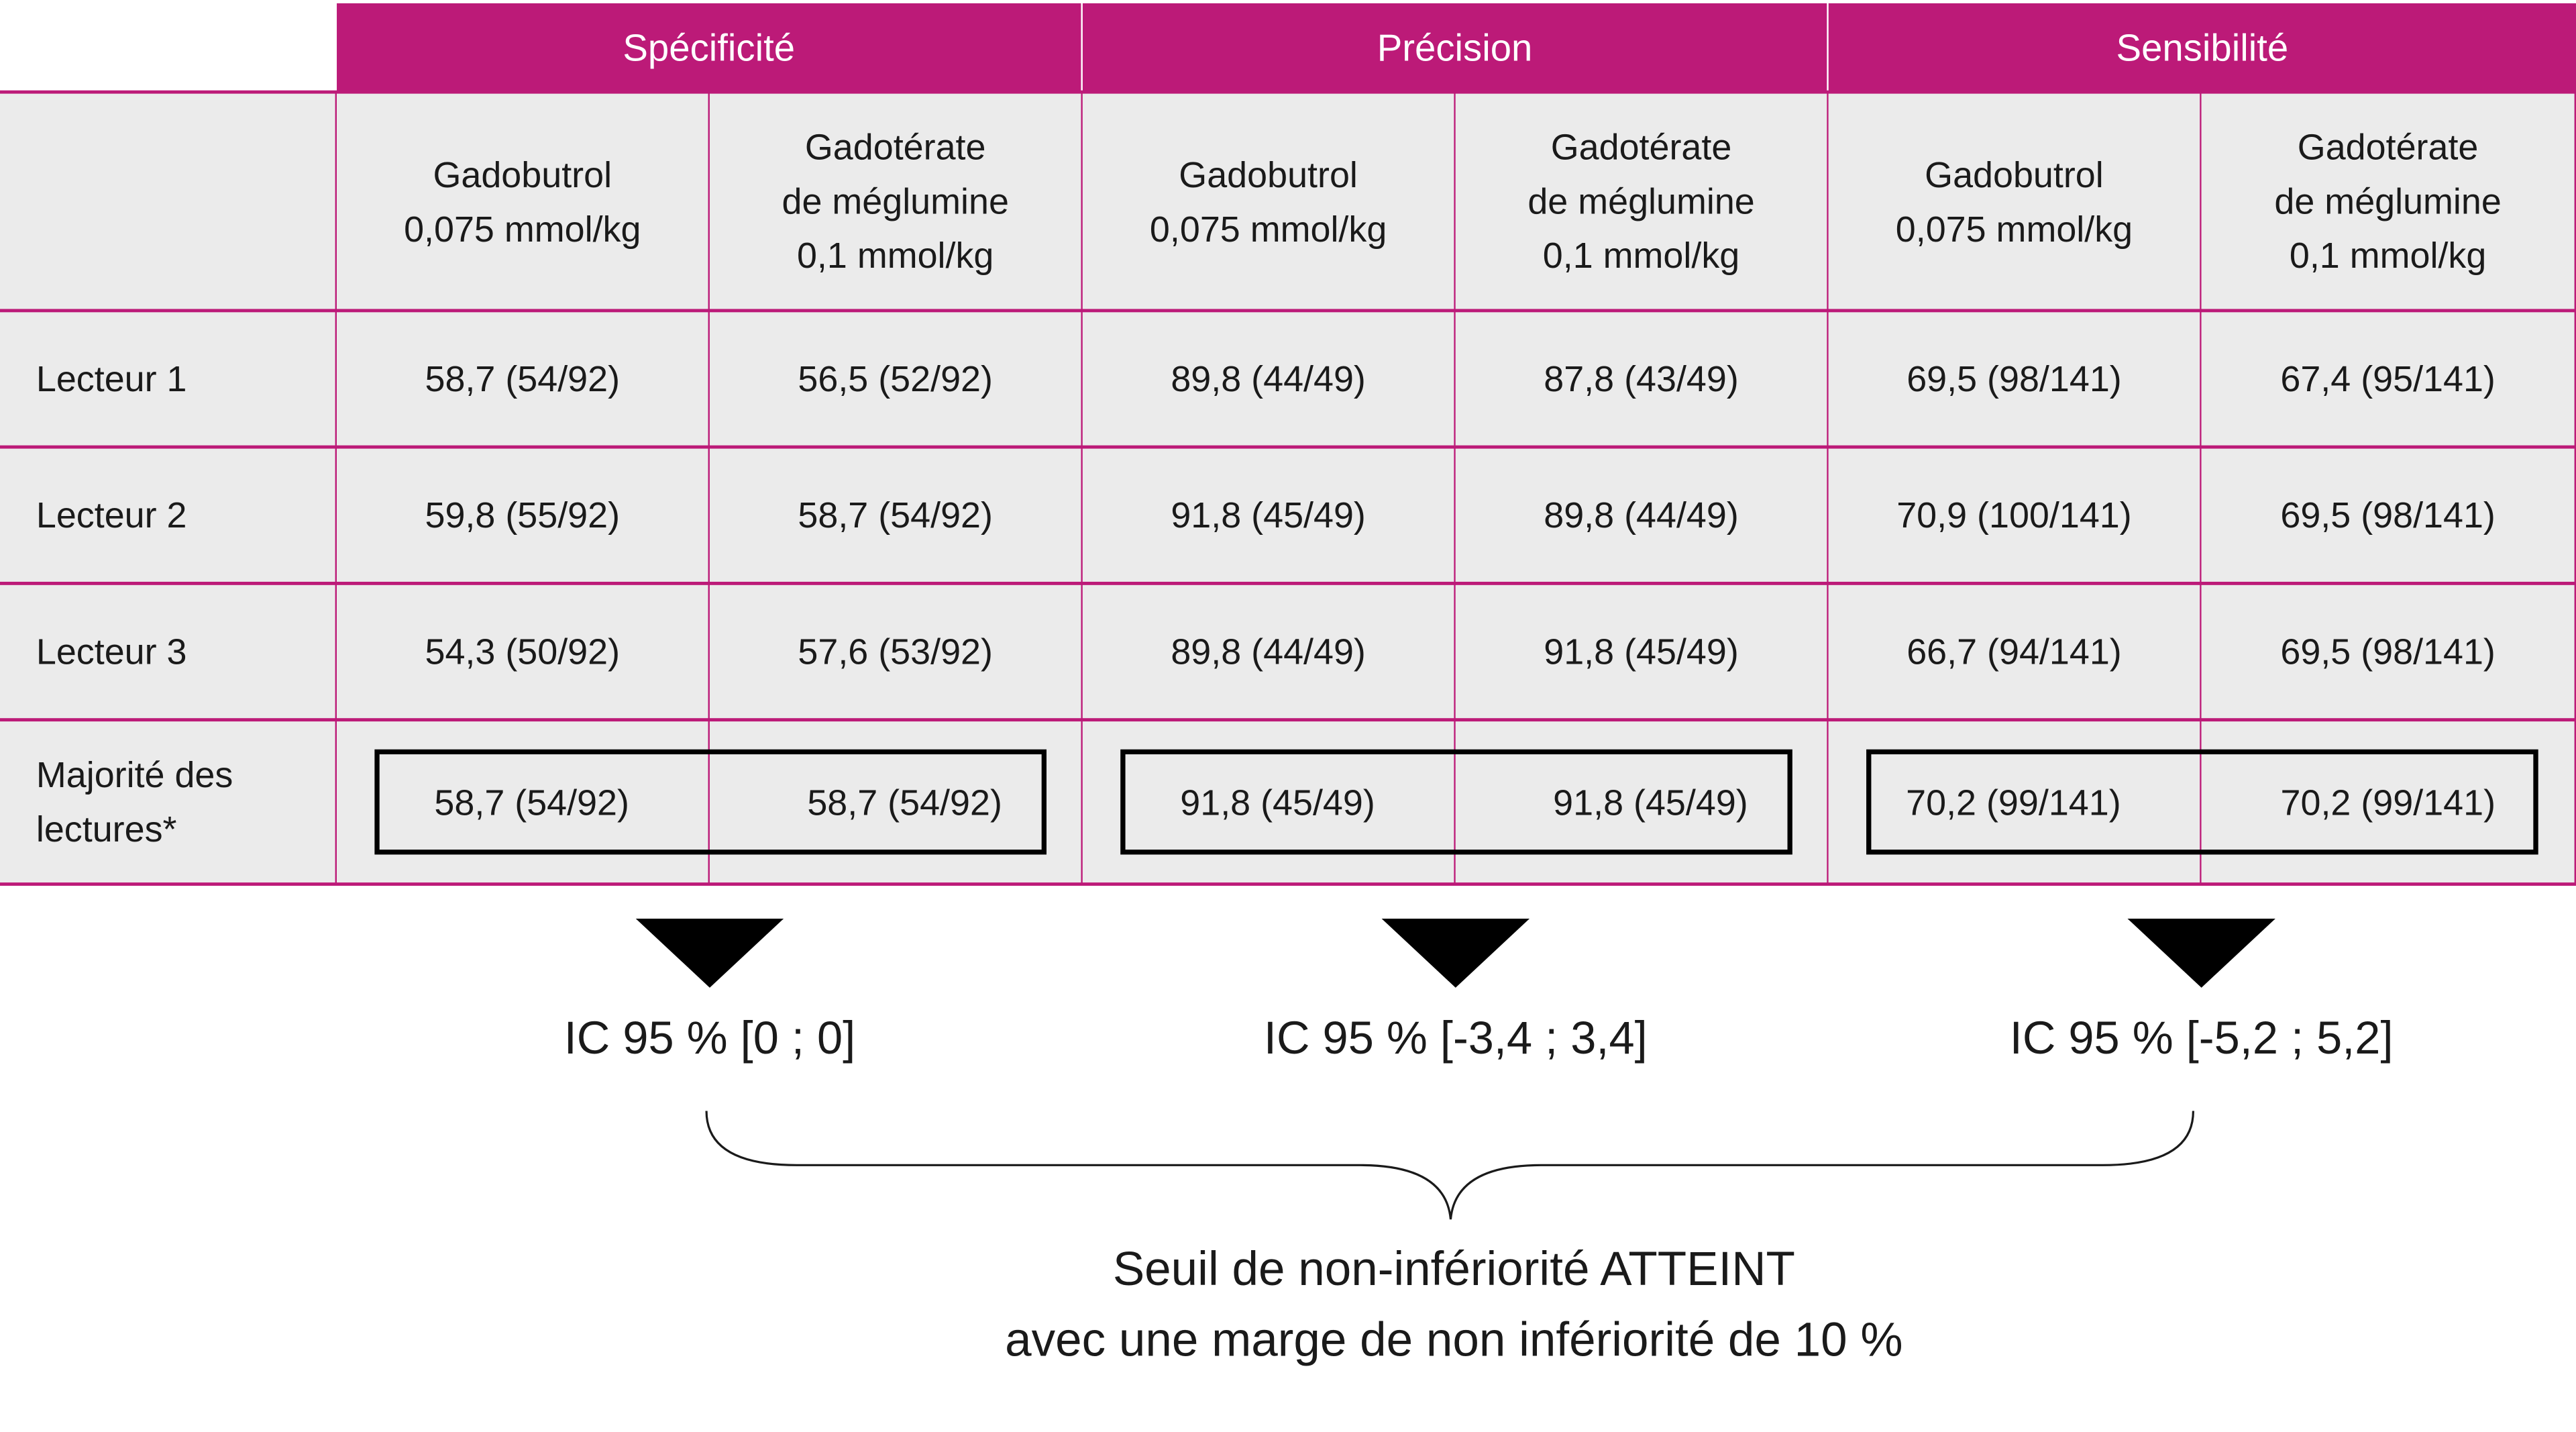 This screenshot has height=1432, width=2576. Describe the element at coordinates (710, 1038) in the screenshot. I see `confidence-interval: IC 95 % [0 ; 0]` at that location.